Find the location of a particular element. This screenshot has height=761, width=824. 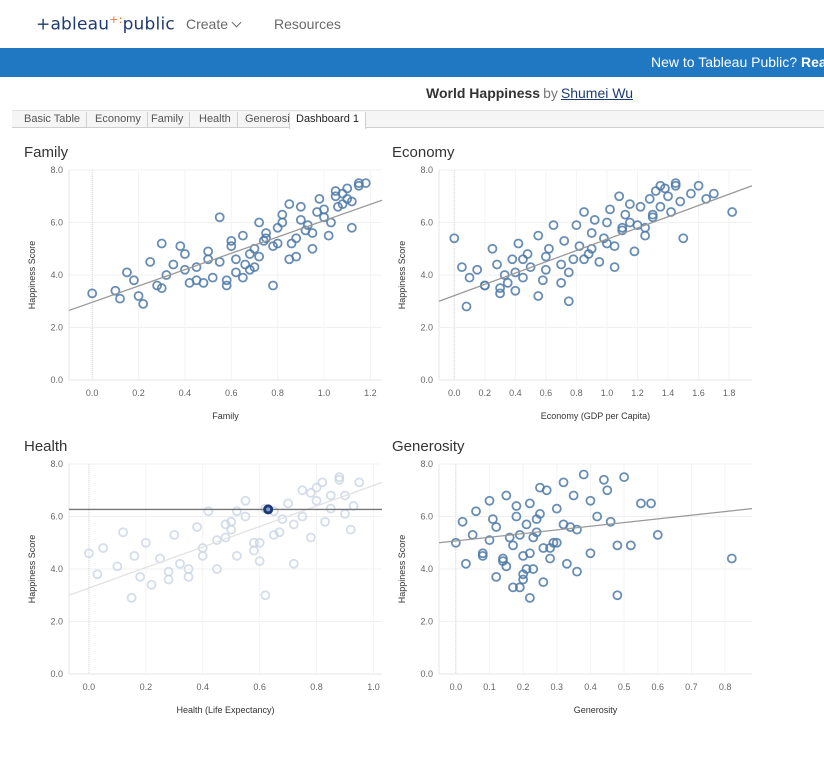

nav-resources-link: Resources is located at coordinates (307, 24).